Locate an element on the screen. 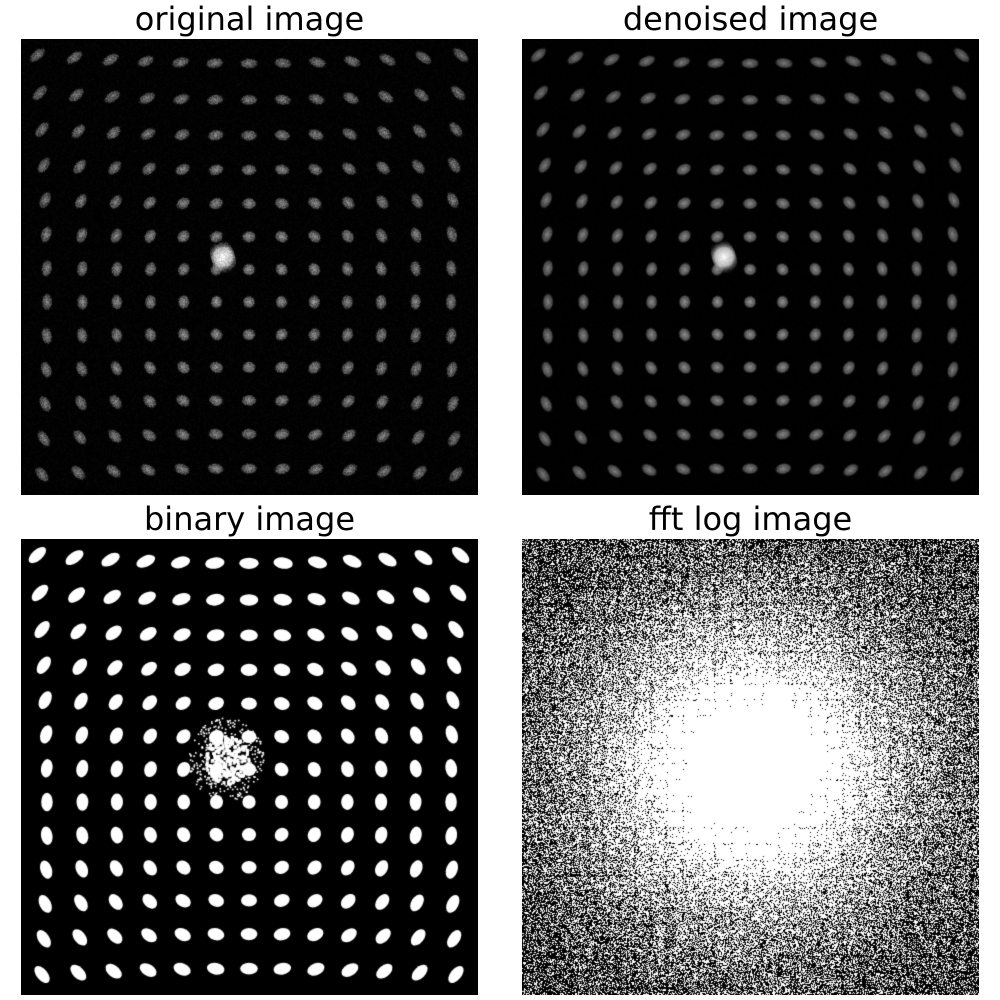  panel-title-denoised: denoised image is located at coordinates (750, 19).